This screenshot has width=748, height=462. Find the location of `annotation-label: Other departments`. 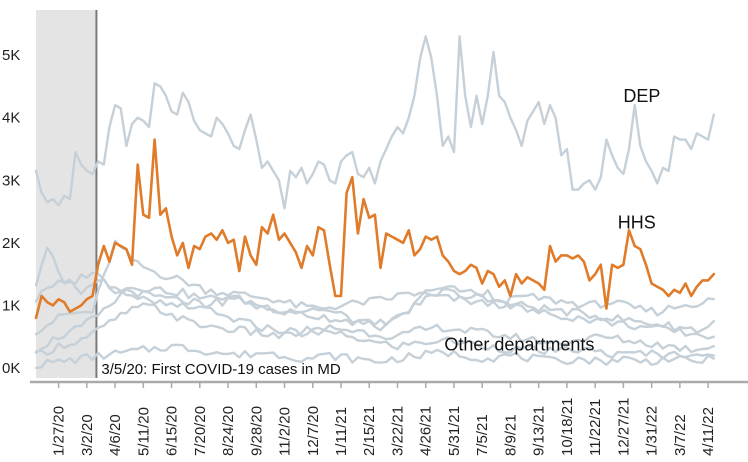

annotation-label: Other departments is located at coordinates (519, 344).